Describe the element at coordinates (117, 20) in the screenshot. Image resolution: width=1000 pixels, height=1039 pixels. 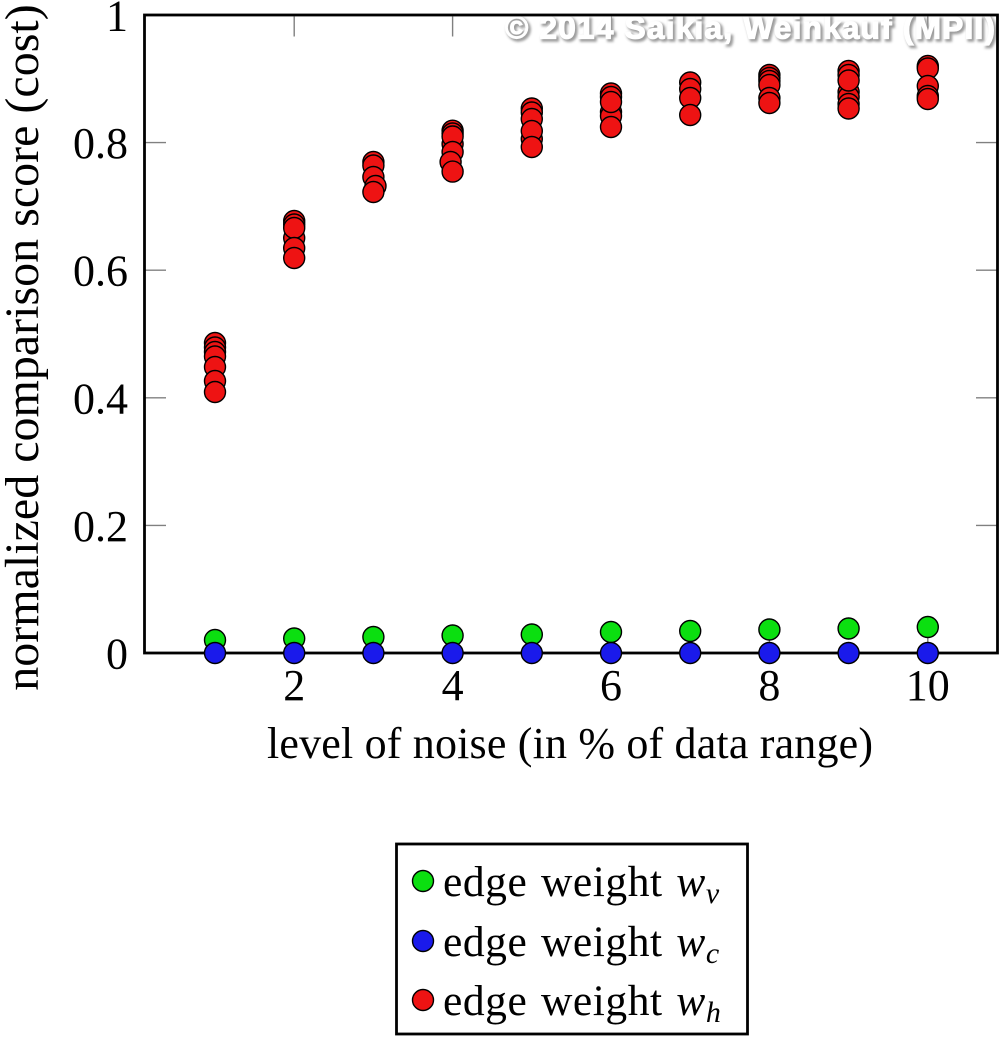
I see `svg-text: 1` at that location.